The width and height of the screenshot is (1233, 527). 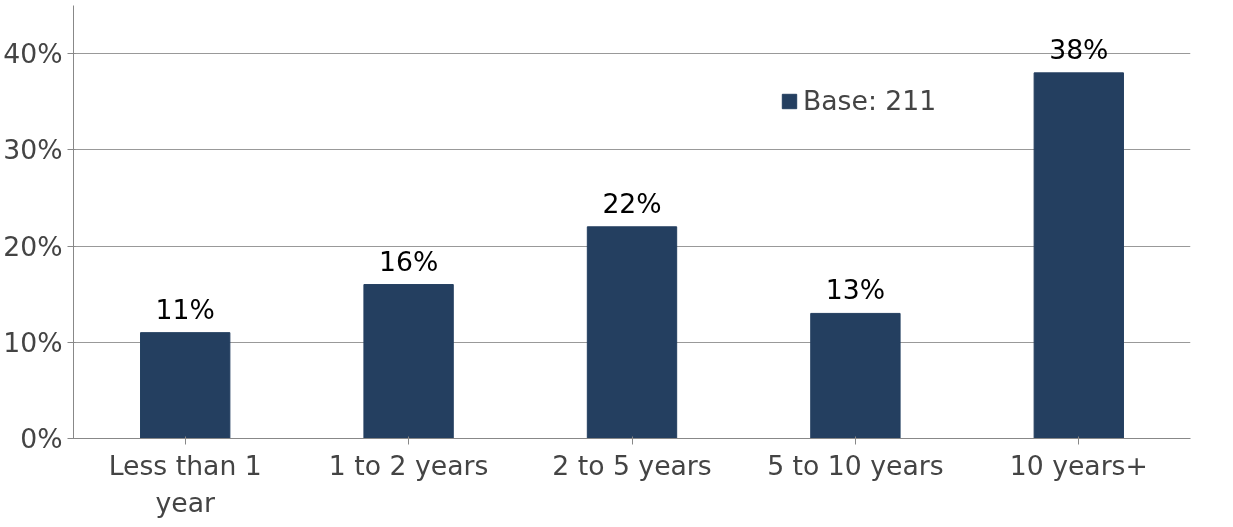 What do you see at coordinates (33, 150) in the screenshot?
I see `y-tick-label: 30%` at bounding box center [33, 150].